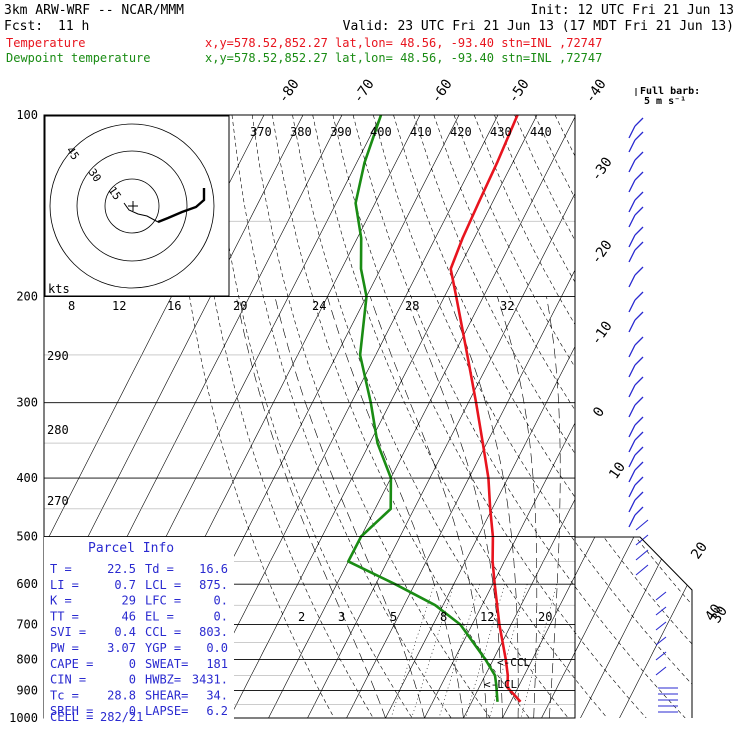 This screenshot has height=745, width=740. Describe the element at coordinates (121, 648) in the screenshot. I see `parcel-row-left-value: 3.07` at that location.